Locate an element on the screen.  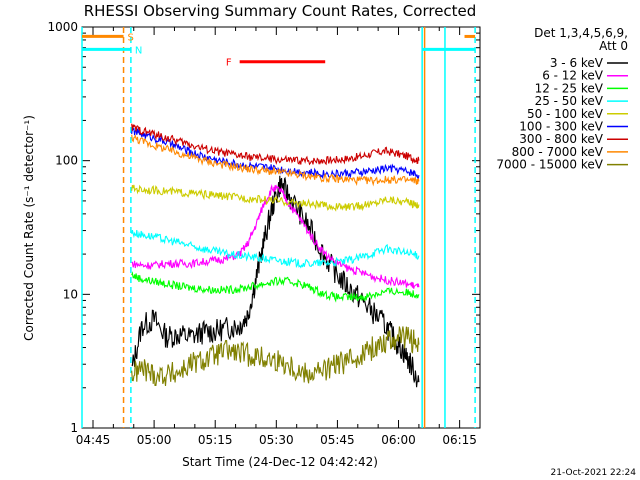
legend-label: 100 - 300 keV is located at coordinates (561, 127).